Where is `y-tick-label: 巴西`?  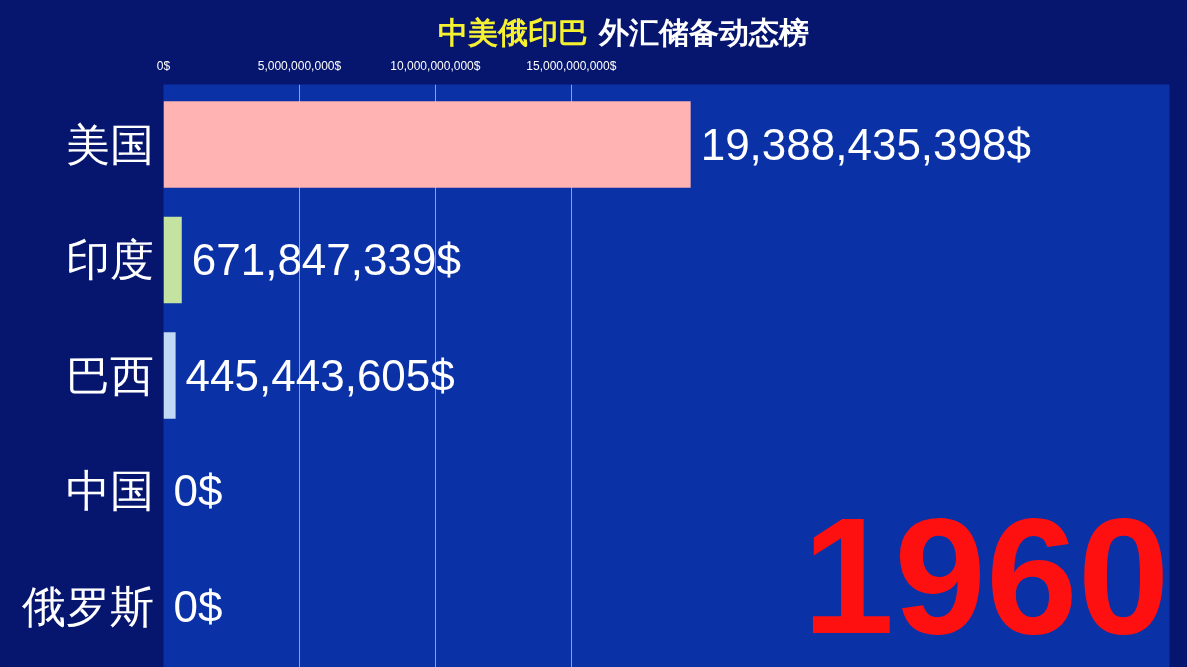 y-tick-label: 巴西 is located at coordinates (109, 375).